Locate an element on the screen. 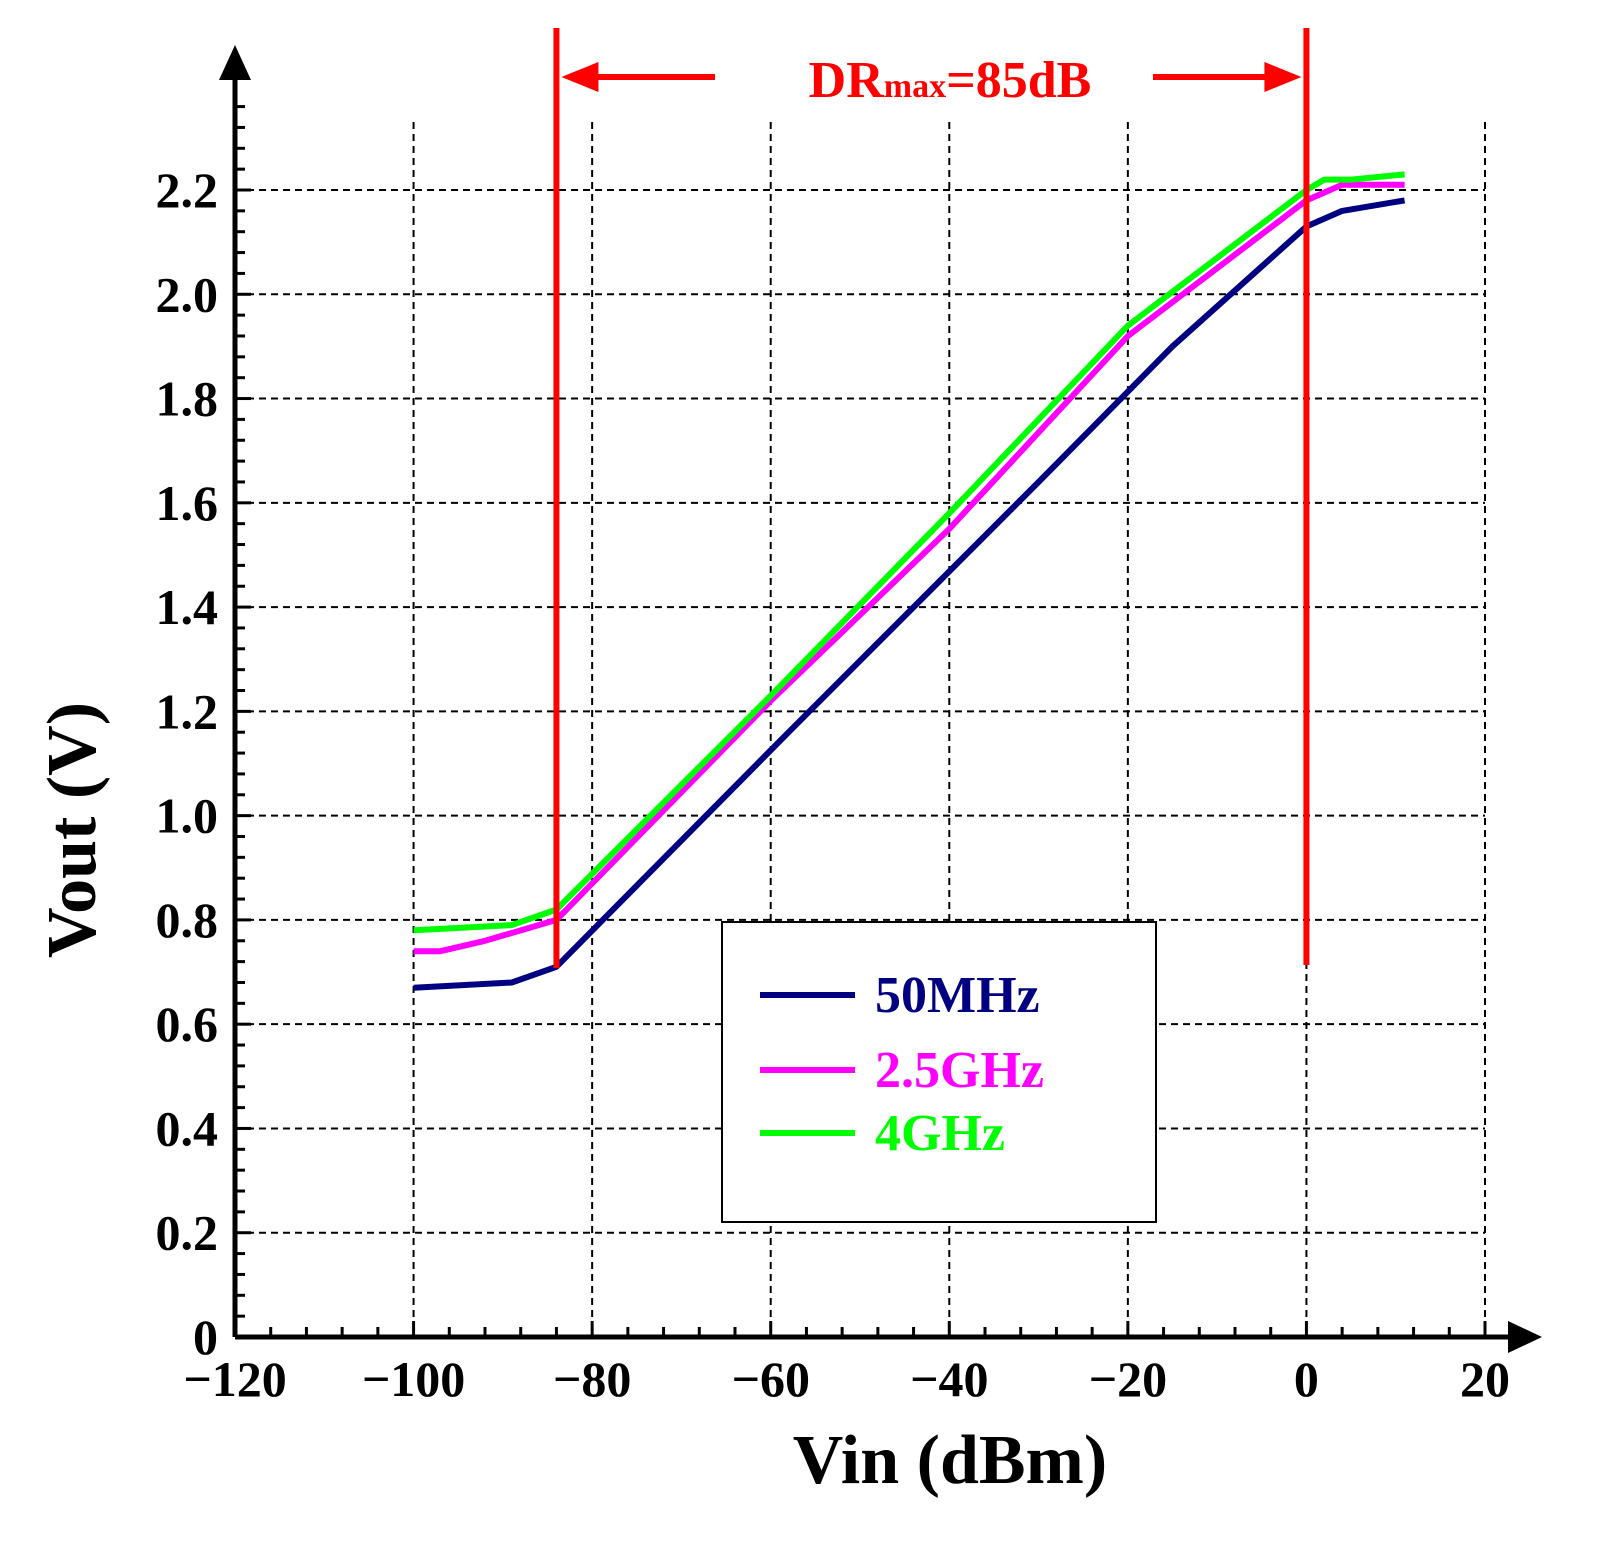 This screenshot has height=1557, width=1603. y-tick-label: 1.8 is located at coordinates (187, 399).